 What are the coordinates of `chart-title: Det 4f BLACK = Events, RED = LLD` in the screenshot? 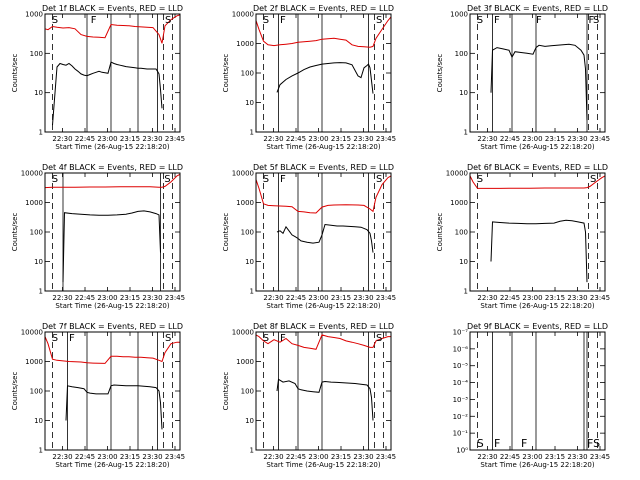 It's located at (112, 167).